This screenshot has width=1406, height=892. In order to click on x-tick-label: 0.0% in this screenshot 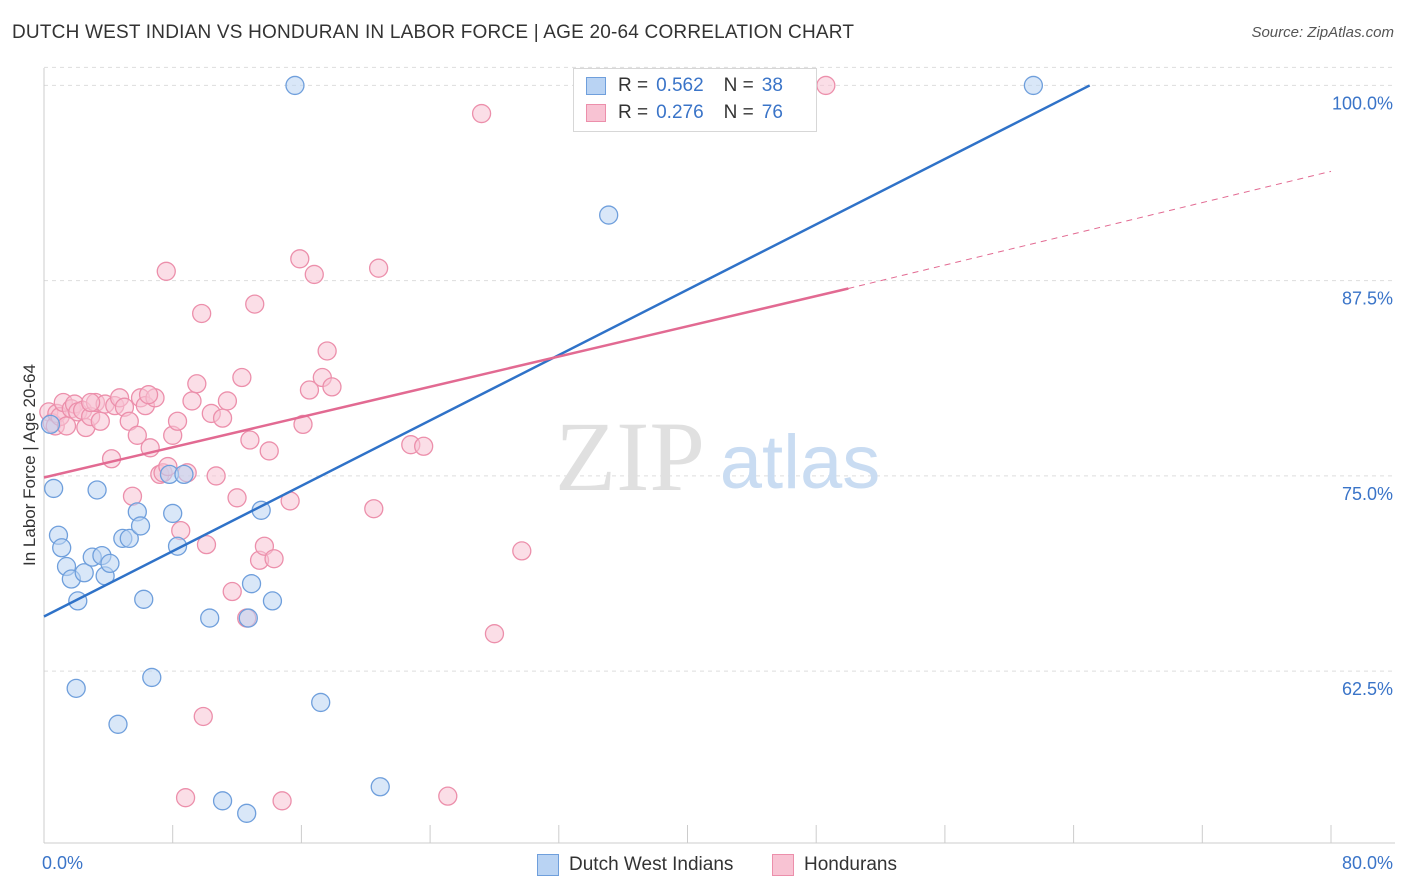, I will do `click(62, 863)`.